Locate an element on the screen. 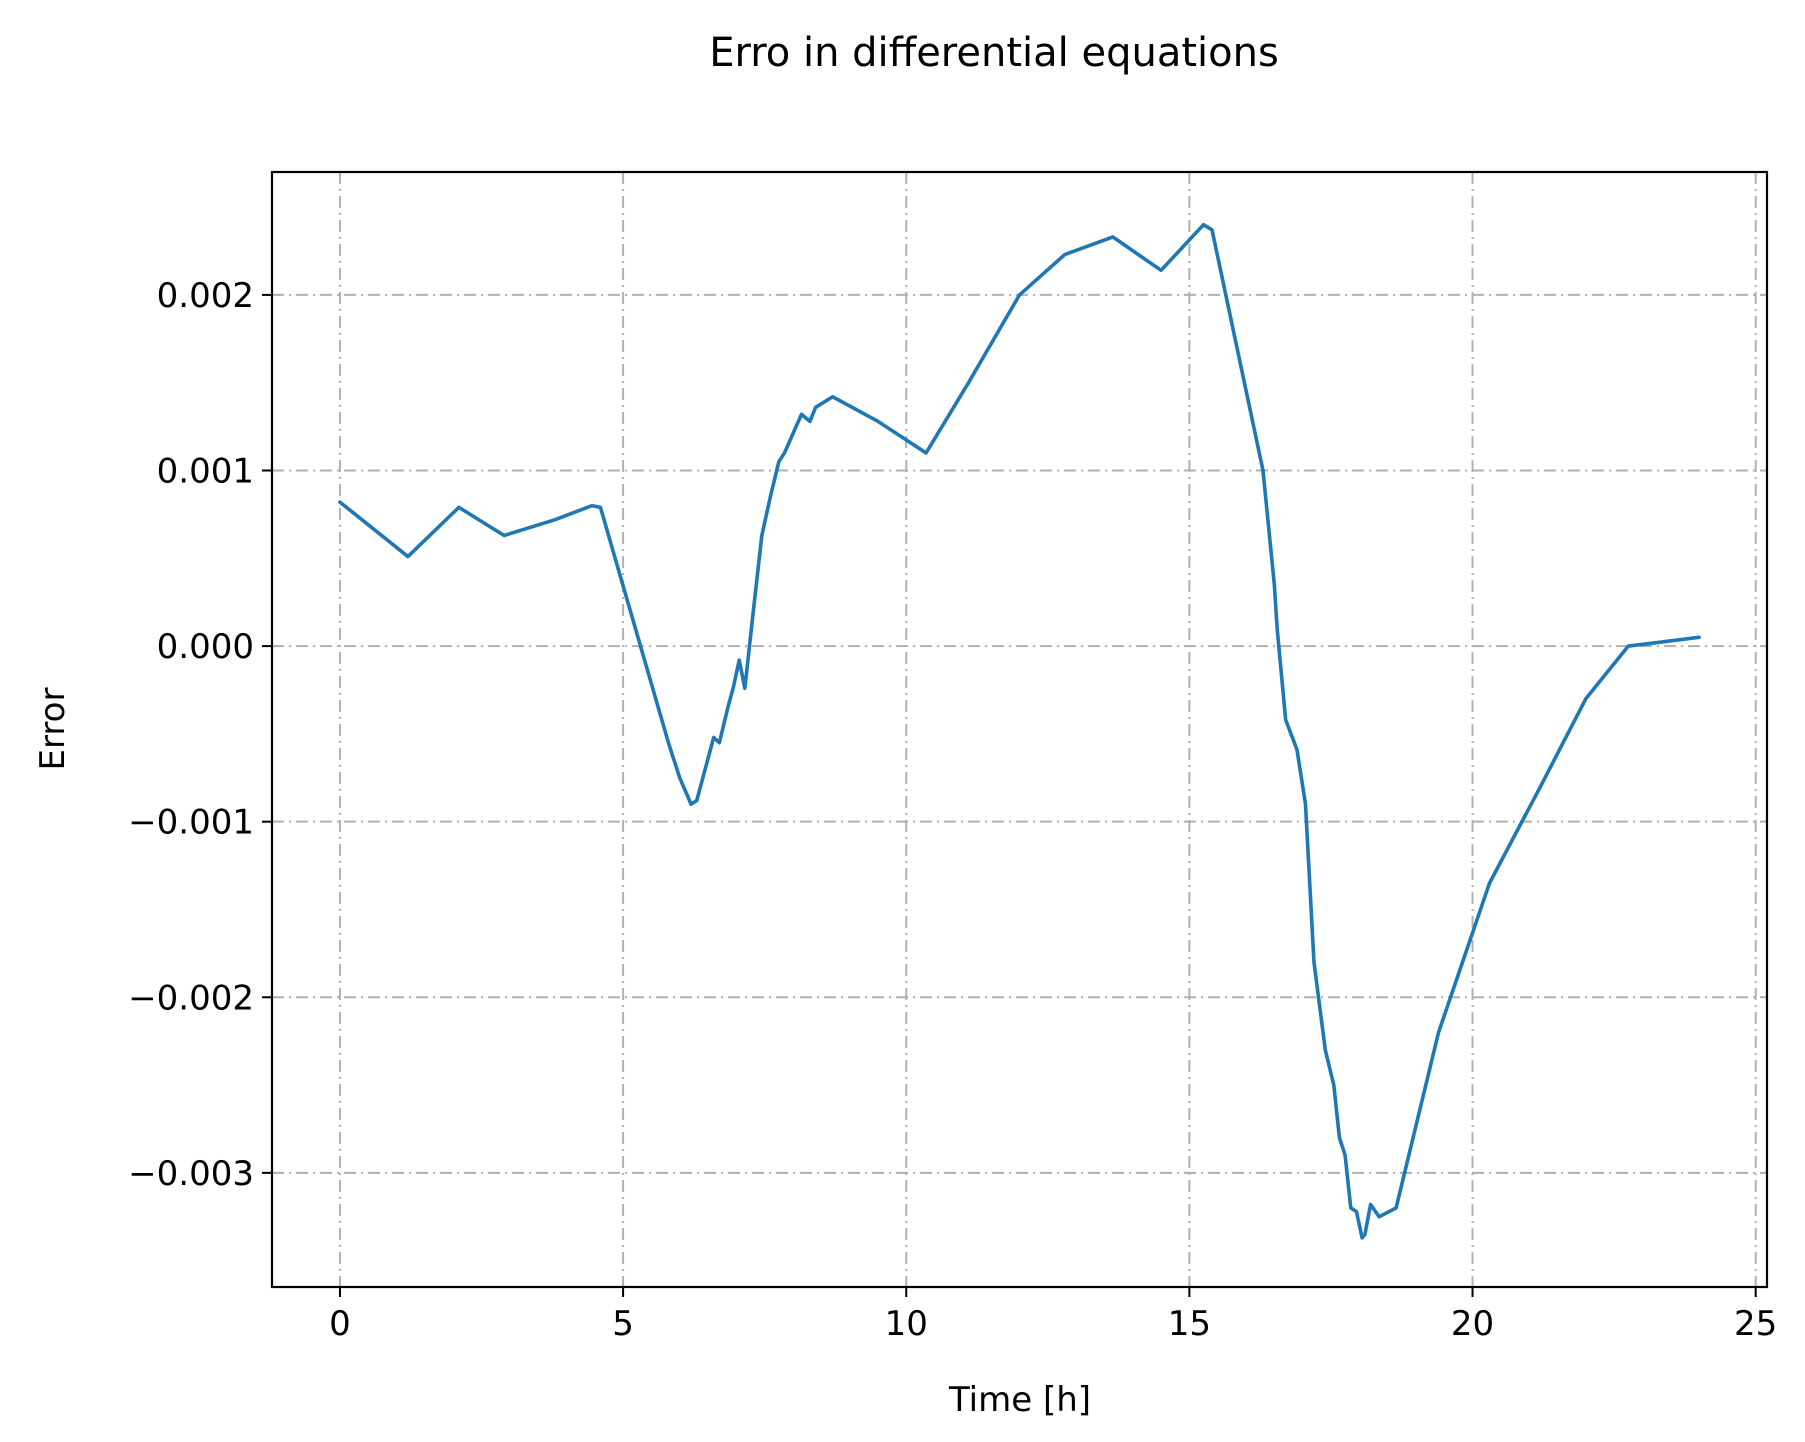 The width and height of the screenshot is (1805, 1442). y-tick-label: −0.001 is located at coordinates (191, 823).